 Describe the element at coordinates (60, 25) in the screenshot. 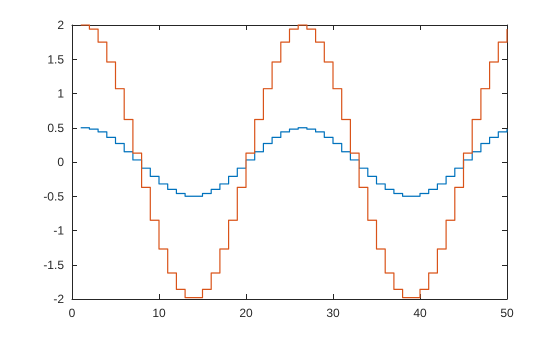

I see `y-tick-label: 2` at that location.